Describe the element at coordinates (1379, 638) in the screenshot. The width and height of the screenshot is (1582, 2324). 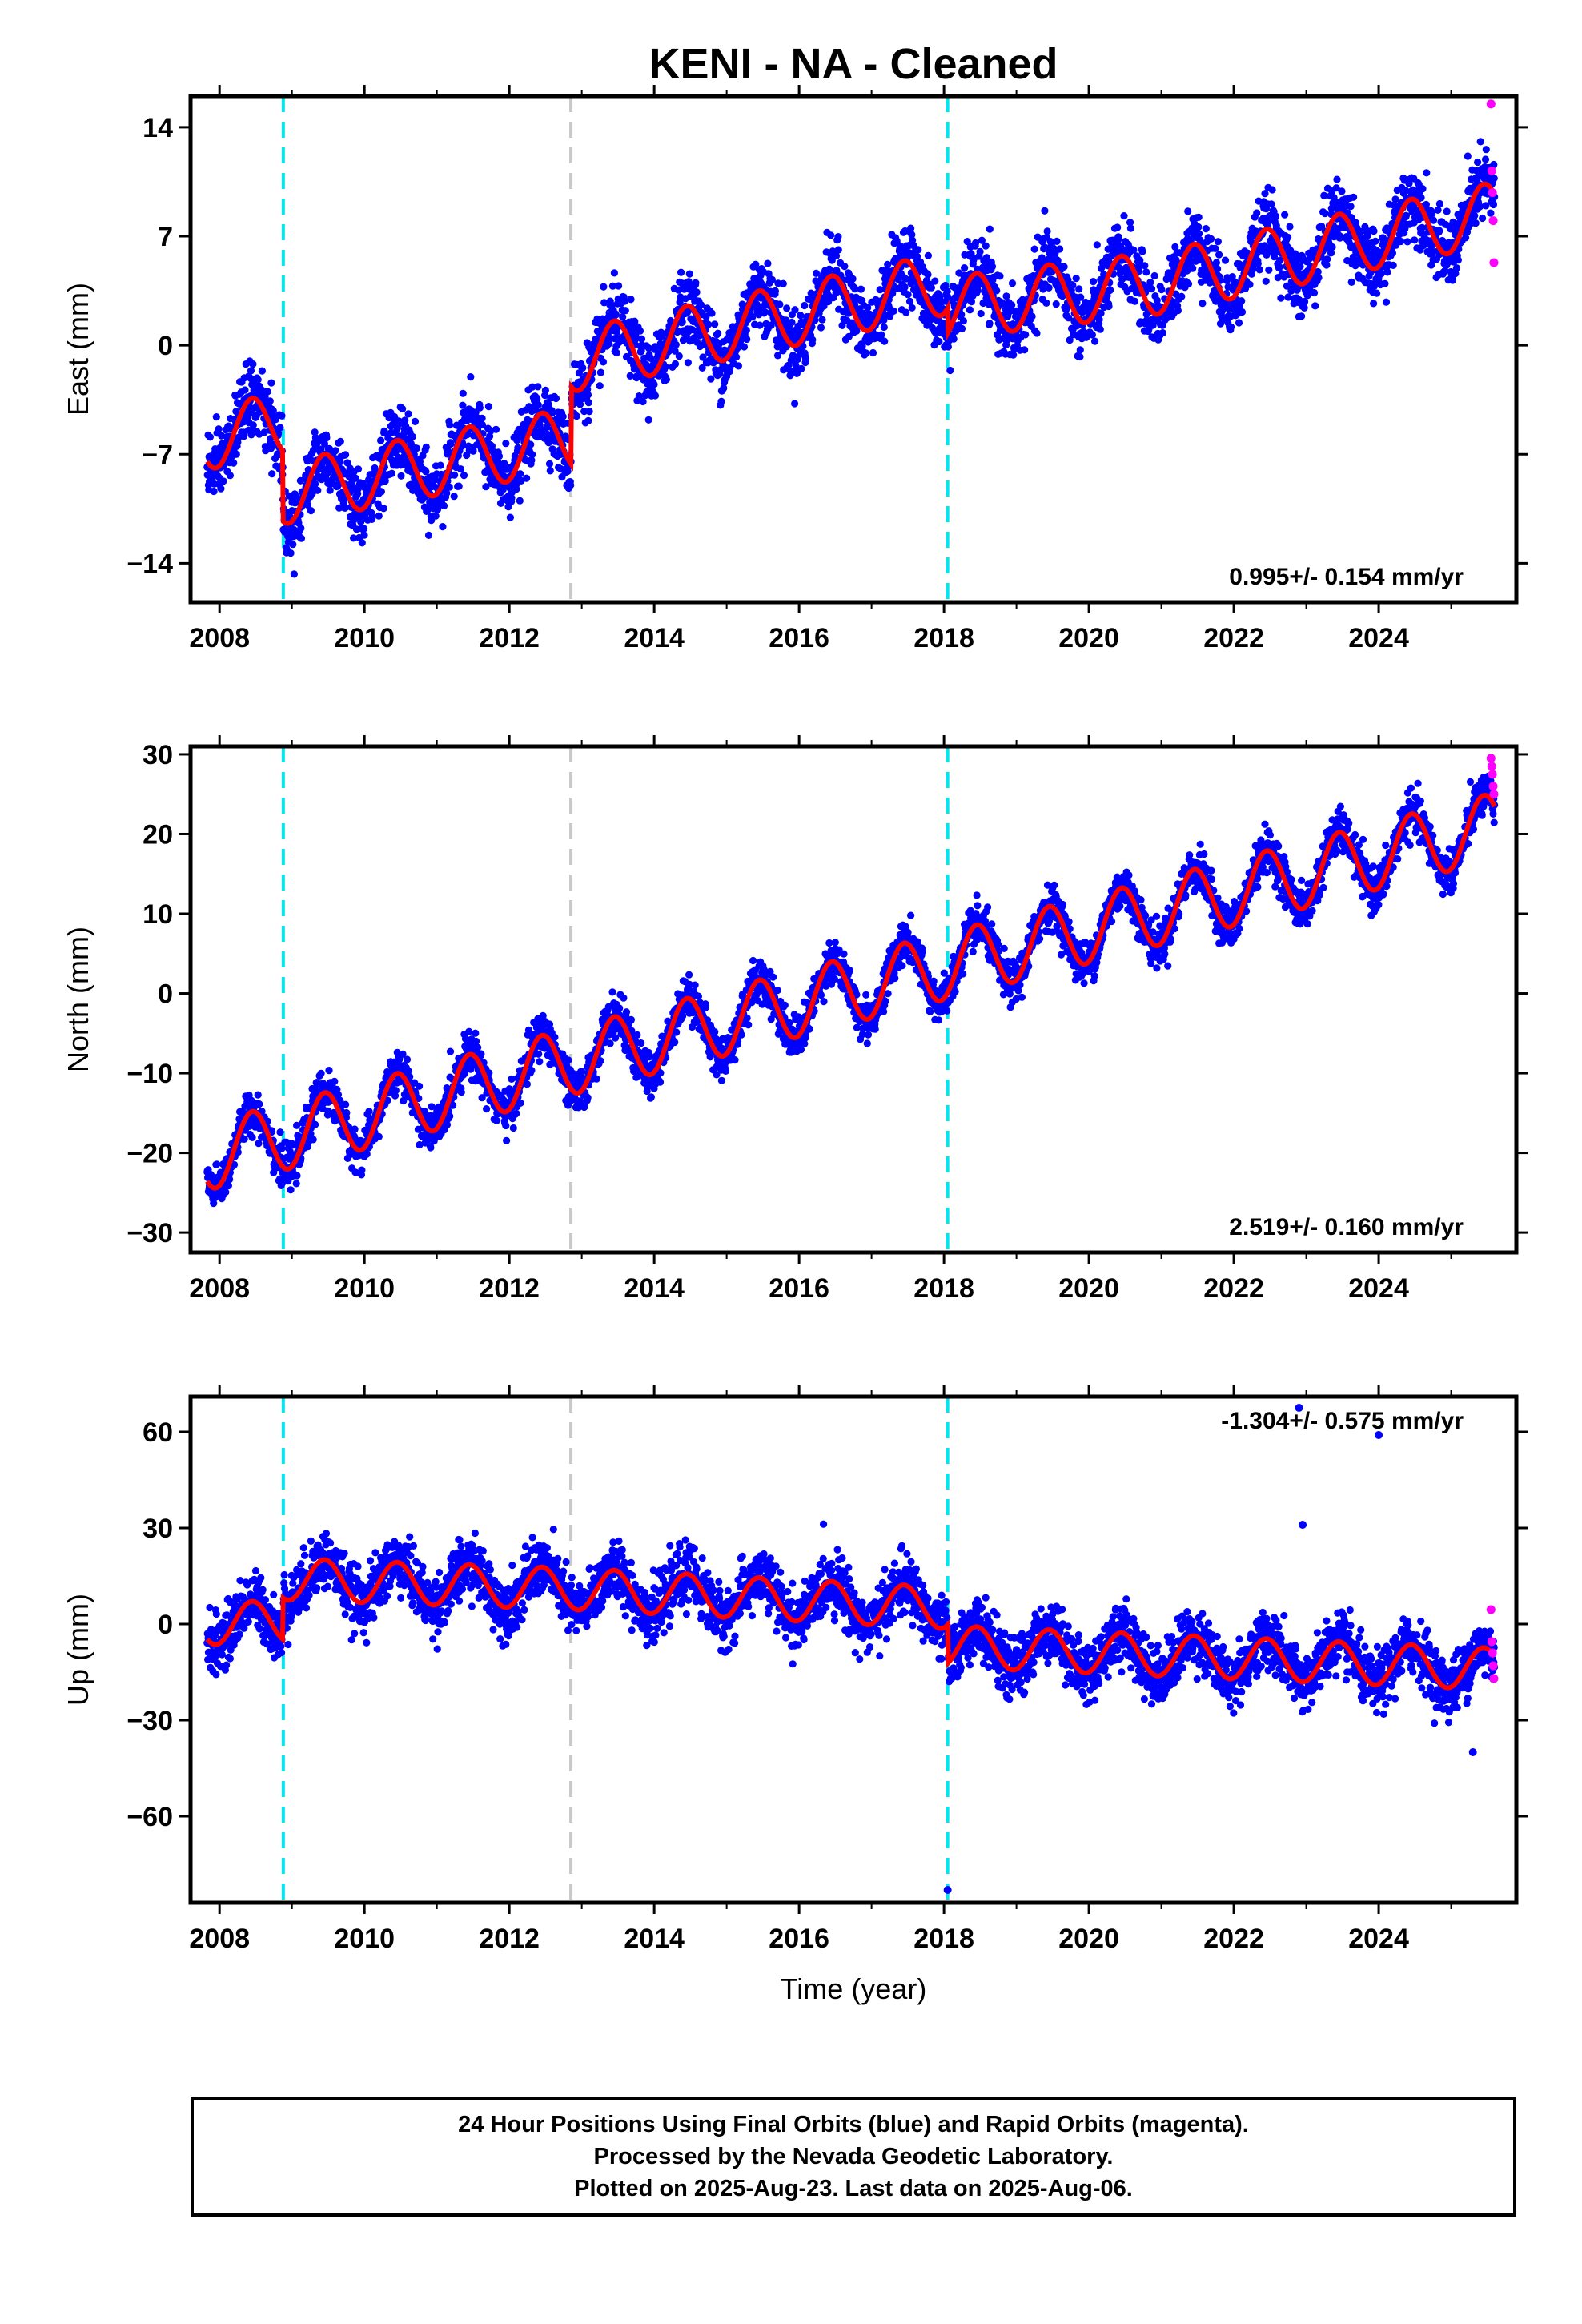
I see `x-tick-label: 2024` at that location.